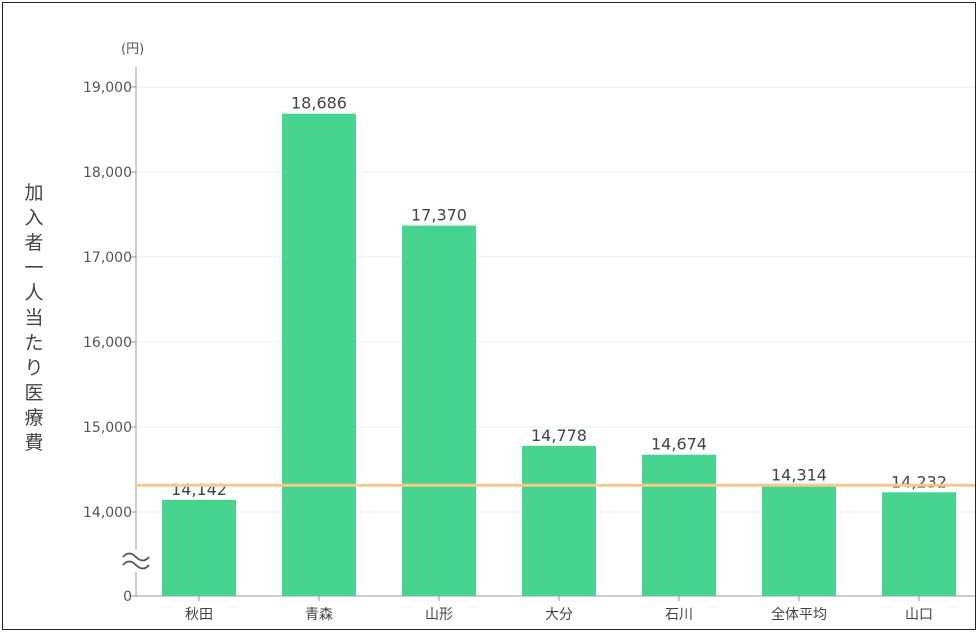  I want to click on x-tick-label: 石川, so click(679, 615).